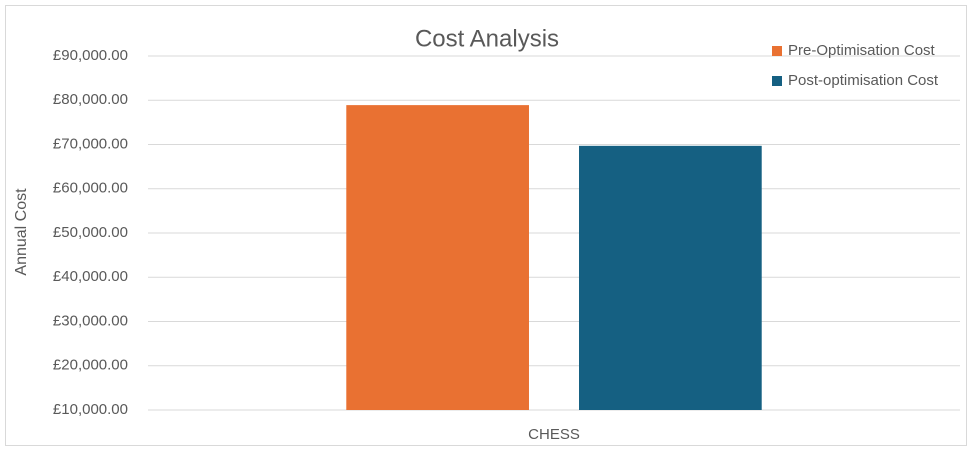 The height and width of the screenshot is (450, 973). I want to click on chart-title: Cost Analysis, so click(487, 38).